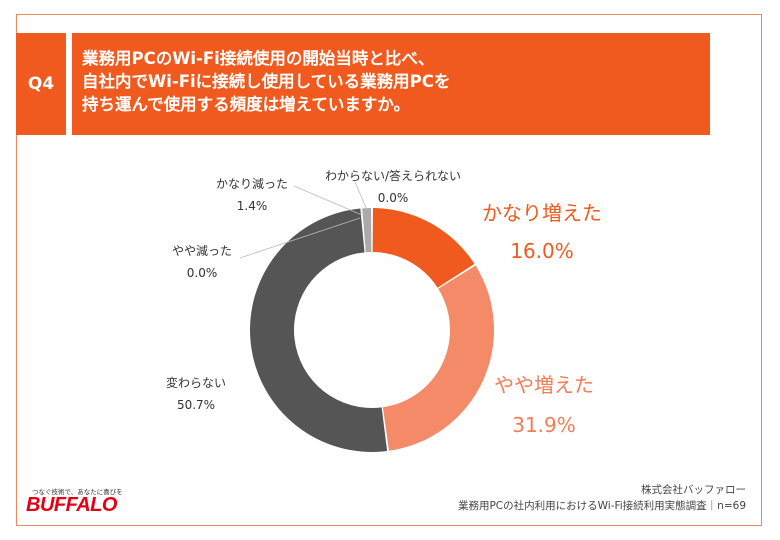 Image resolution: width=780 pixels, height=540 pixels. Describe the element at coordinates (246, 104) in the screenshot. I see `question-line-3: 持ち運んで使用する頻度は増えていますか。` at that location.